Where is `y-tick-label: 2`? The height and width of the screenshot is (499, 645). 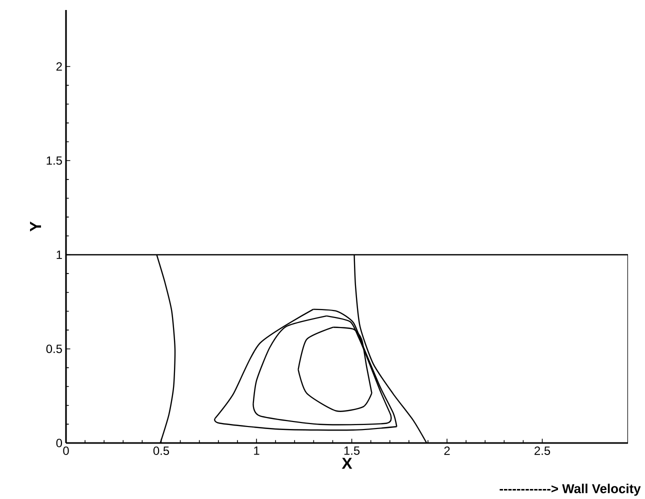 y-tick-label: 2 is located at coordinates (59, 66).